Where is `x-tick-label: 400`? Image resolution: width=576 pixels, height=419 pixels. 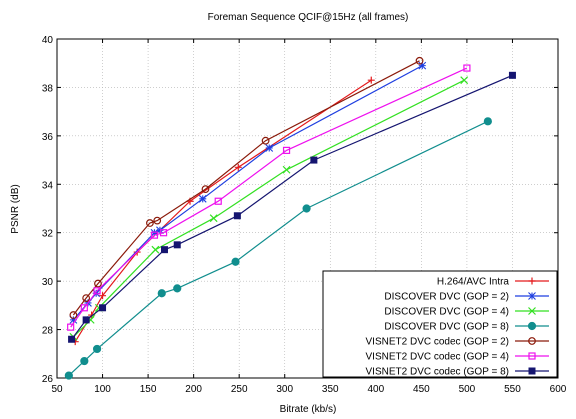
x-tick-label: 400 is located at coordinates (375, 389).